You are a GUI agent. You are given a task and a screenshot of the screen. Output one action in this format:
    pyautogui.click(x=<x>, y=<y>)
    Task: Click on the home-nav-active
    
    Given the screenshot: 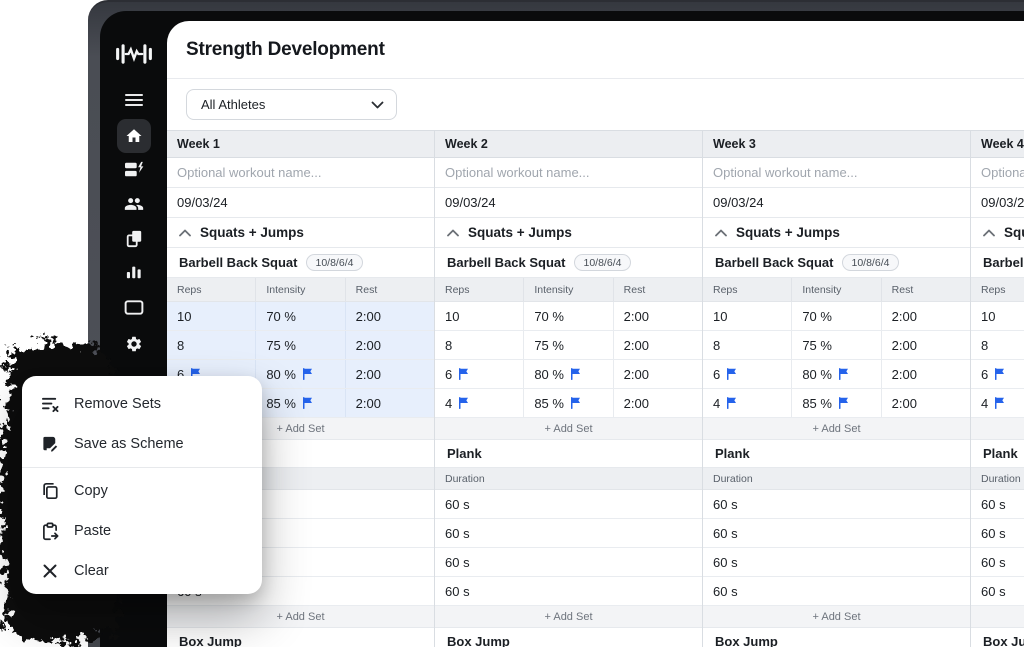 What is the action you would take?
    pyautogui.click(x=133, y=136)
    